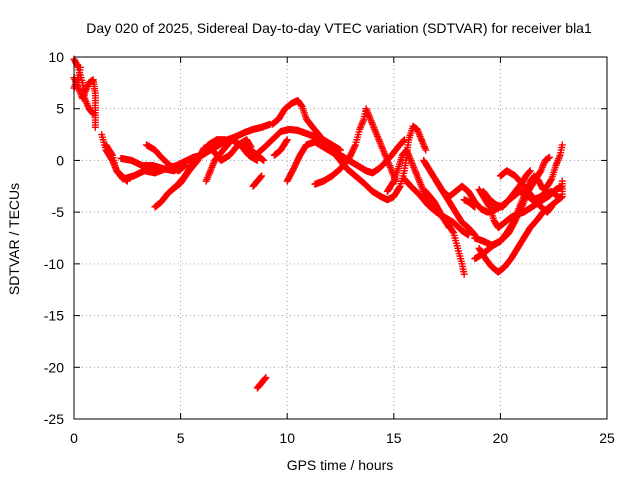  I want to click on y-tick-label: -10, so click(54, 264).